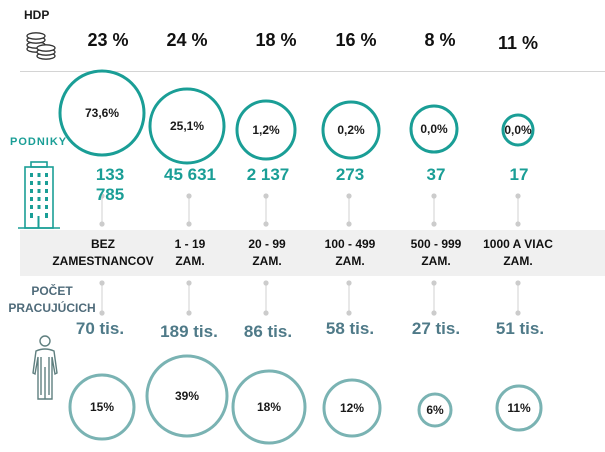  What do you see at coordinates (103, 253) in the screenshot?
I see `category-label: BEZ ZAMESTNANCOV` at bounding box center [103, 253].